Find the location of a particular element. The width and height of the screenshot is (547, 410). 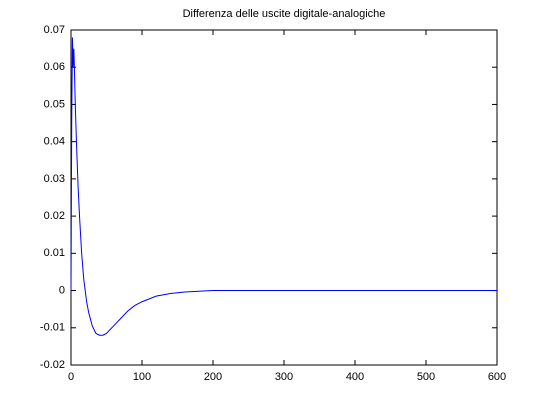

x-tick-label: 600 is located at coordinates (497, 377).